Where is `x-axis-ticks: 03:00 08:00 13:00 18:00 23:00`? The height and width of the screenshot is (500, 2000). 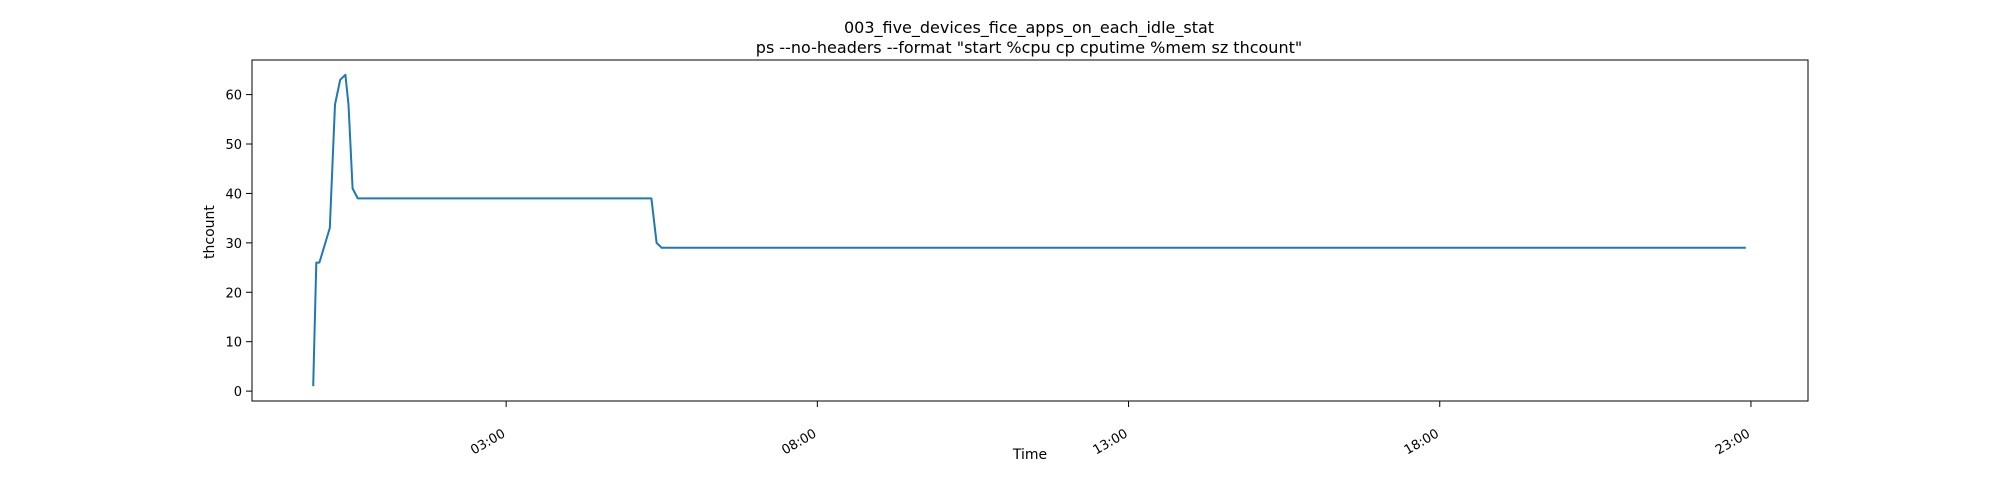 x-axis-ticks: 03:00 08:00 13:00 18:00 23:00 is located at coordinates (1110, 429).